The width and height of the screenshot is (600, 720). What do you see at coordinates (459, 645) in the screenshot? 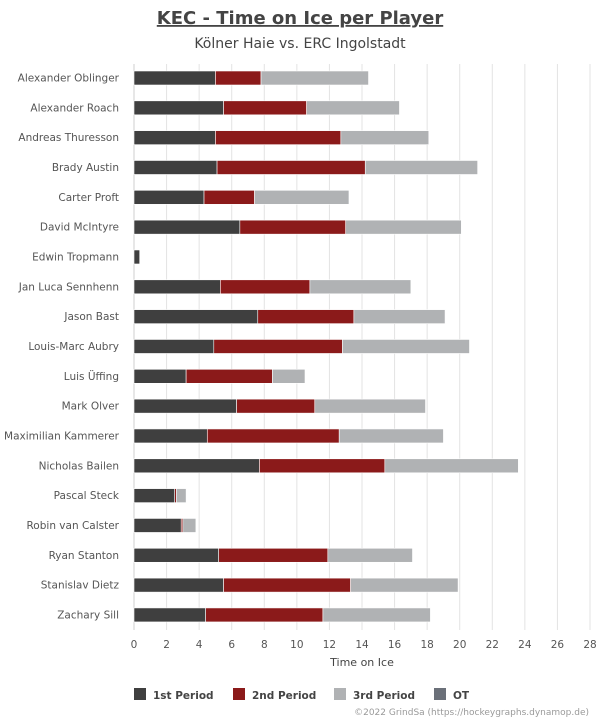
I see `x-tick-label: 20` at bounding box center [459, 645].